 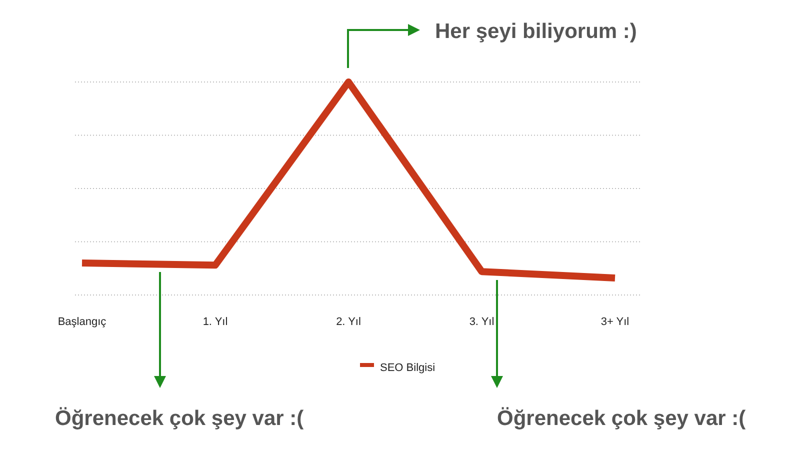 I want to click on x-tick-label: 2. Yıl, so click(x=348, y=322).